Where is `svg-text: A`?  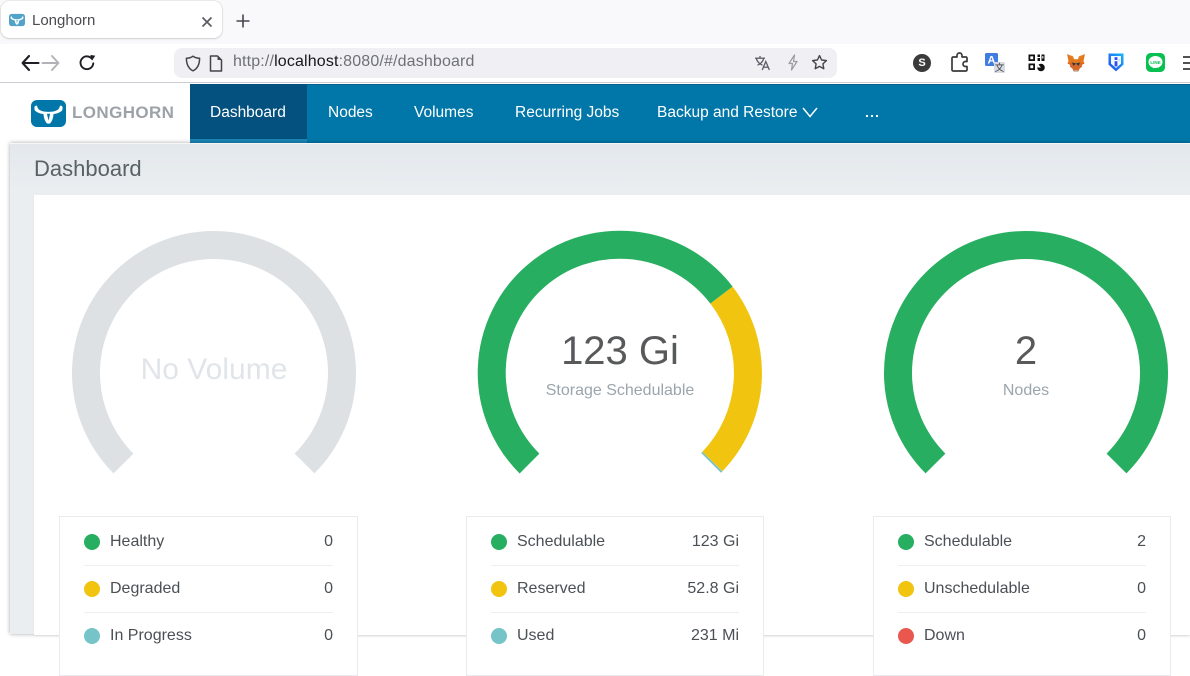
svg-text: A is located at coordinates (992, 61).